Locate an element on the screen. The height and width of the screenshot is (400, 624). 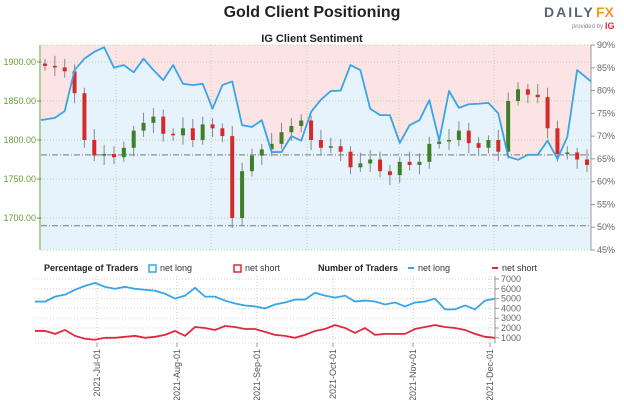
legend-pct-long-swatch is located at coordinates (152, 268).